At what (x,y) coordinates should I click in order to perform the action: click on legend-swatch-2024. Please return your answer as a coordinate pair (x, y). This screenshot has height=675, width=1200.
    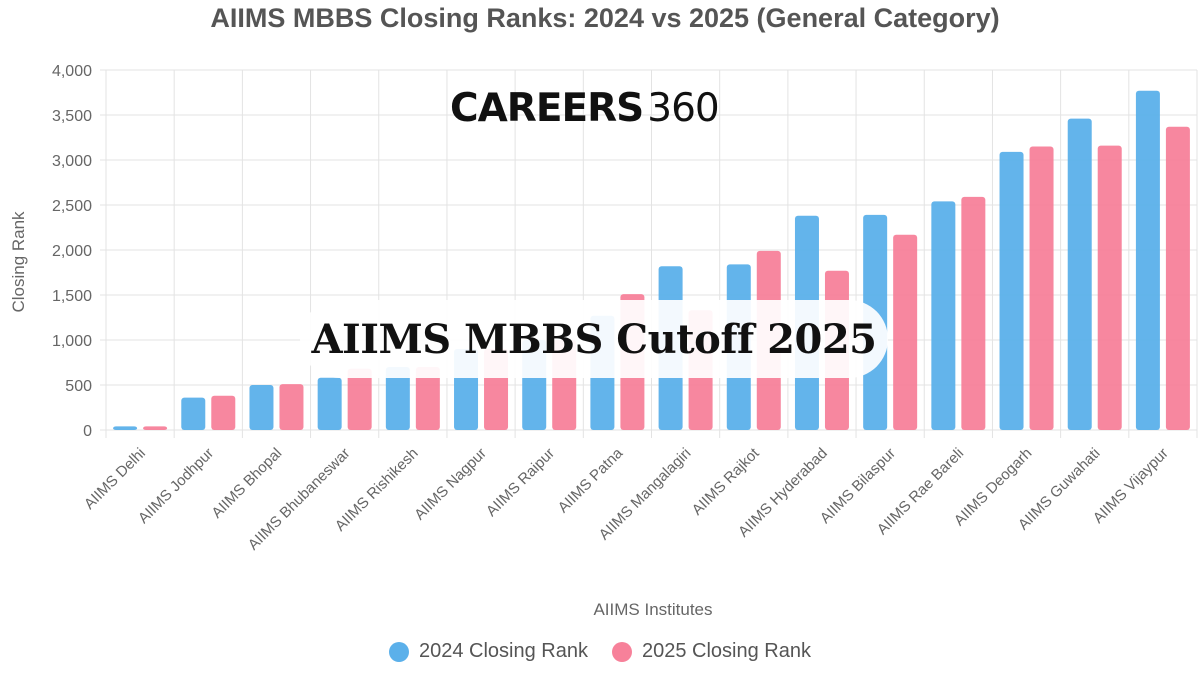
    Looking at the image, I should click on (399, 651).